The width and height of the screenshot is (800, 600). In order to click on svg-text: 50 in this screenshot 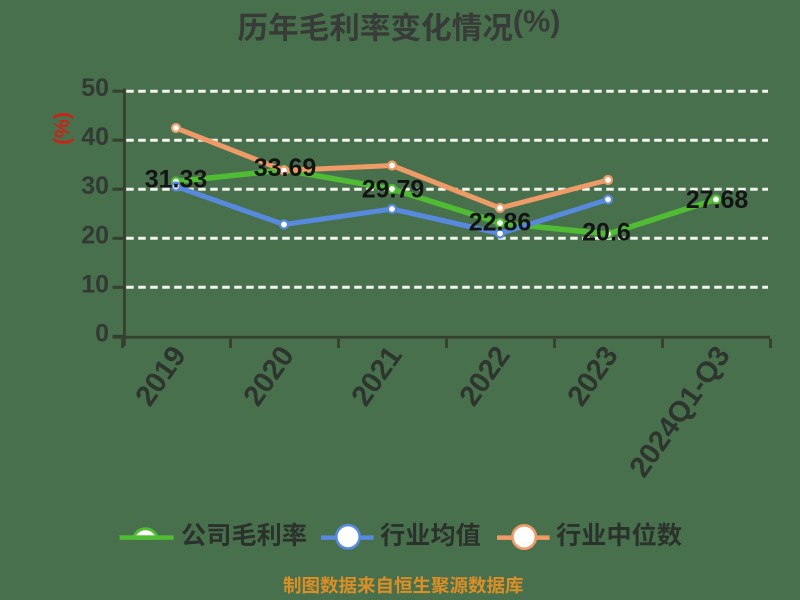, I will do `click(95, 88)`.